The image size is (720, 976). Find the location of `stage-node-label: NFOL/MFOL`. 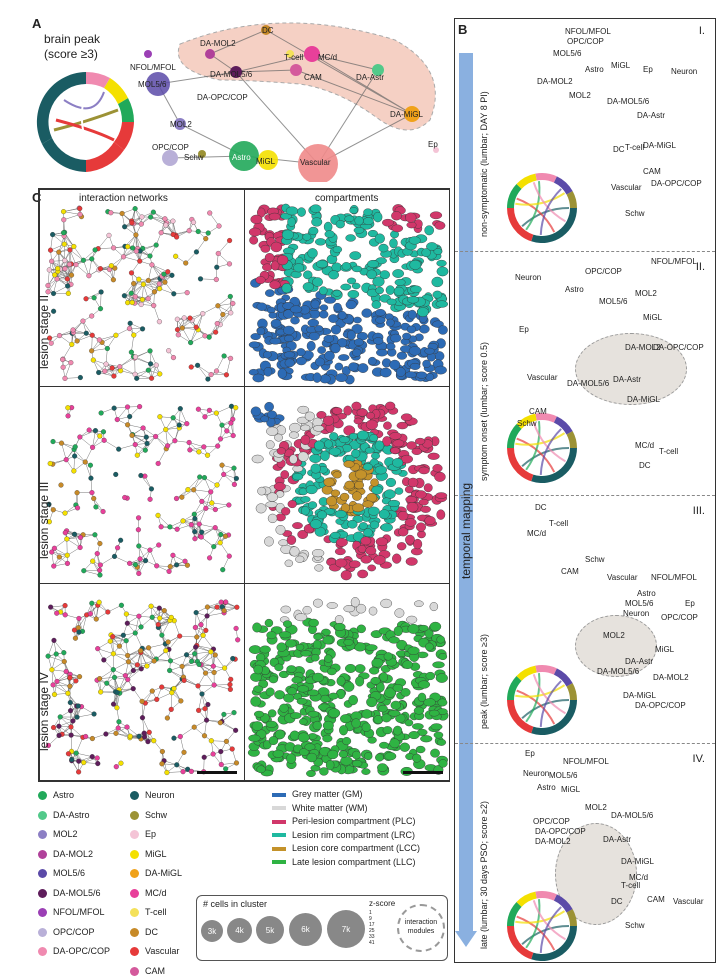

stage-node-label: NFOL/MFOL is located at coordinates (674, 577).